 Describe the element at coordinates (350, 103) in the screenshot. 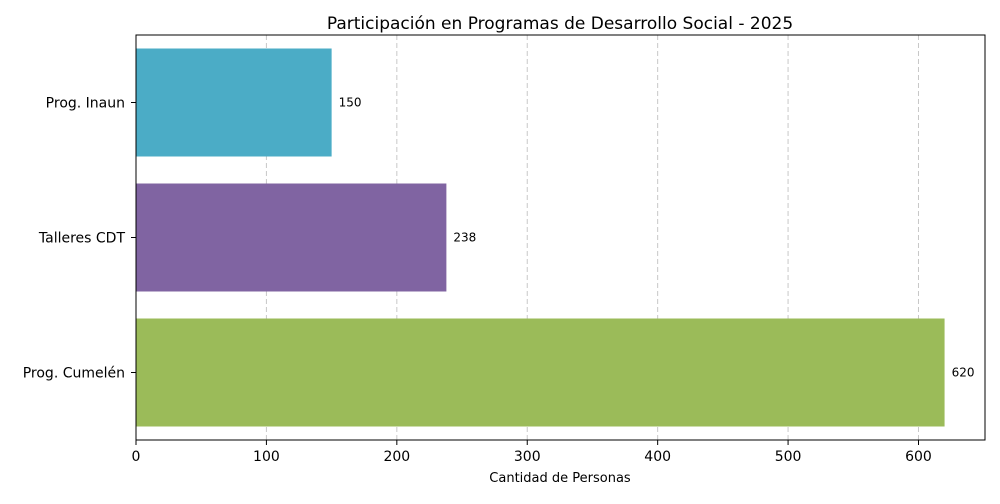

I see `data-label: 150` at that location.